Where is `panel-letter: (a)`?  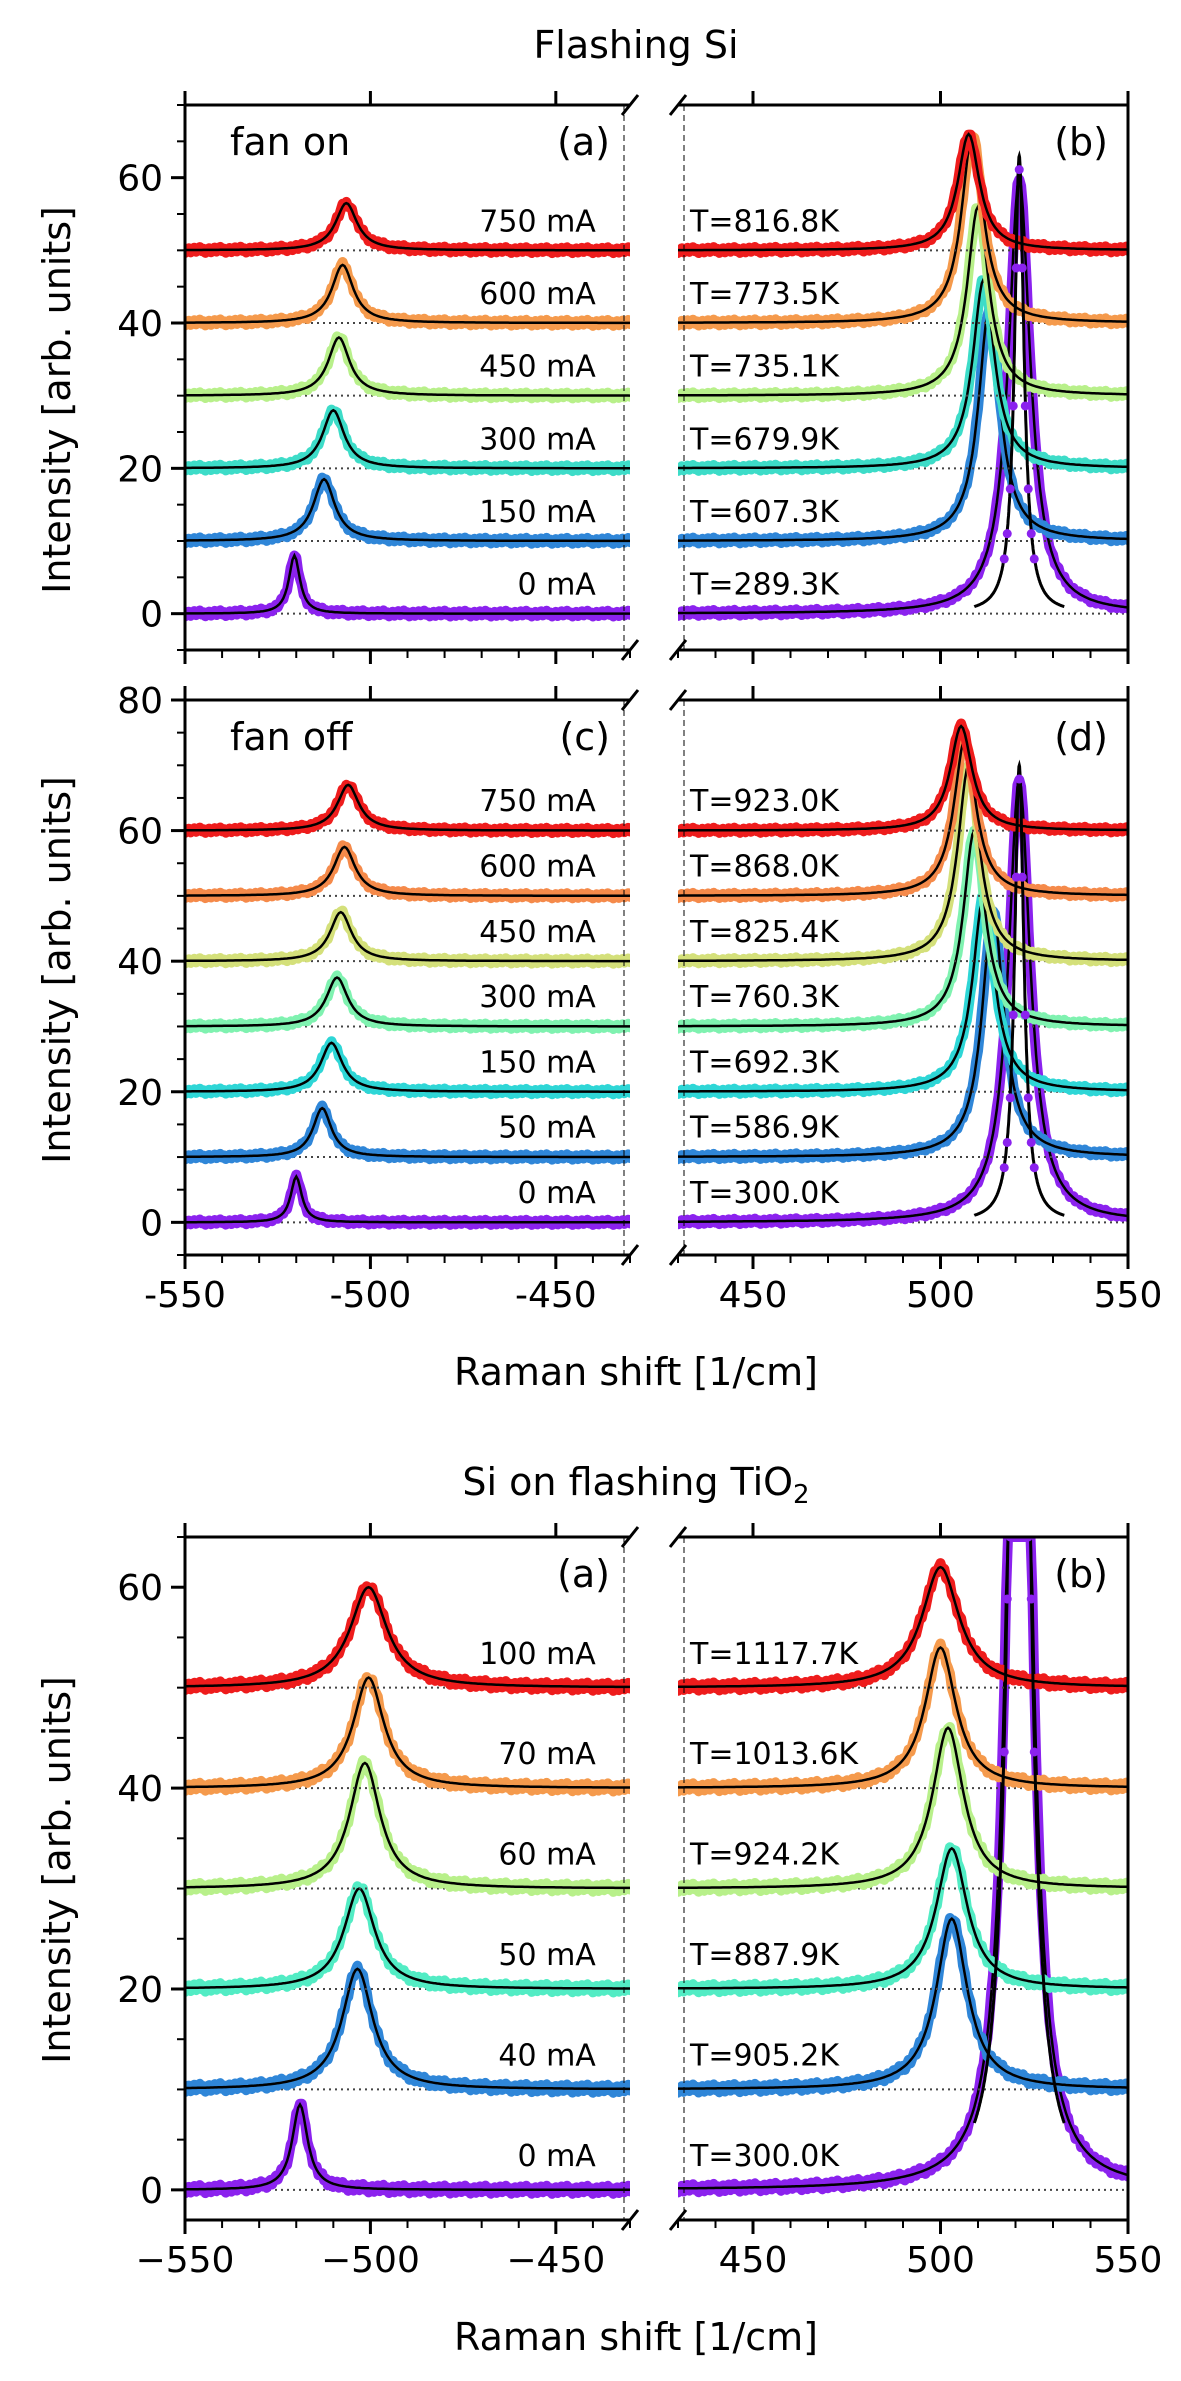
panel-letter: (a) is located at coordinates (583, 1574).